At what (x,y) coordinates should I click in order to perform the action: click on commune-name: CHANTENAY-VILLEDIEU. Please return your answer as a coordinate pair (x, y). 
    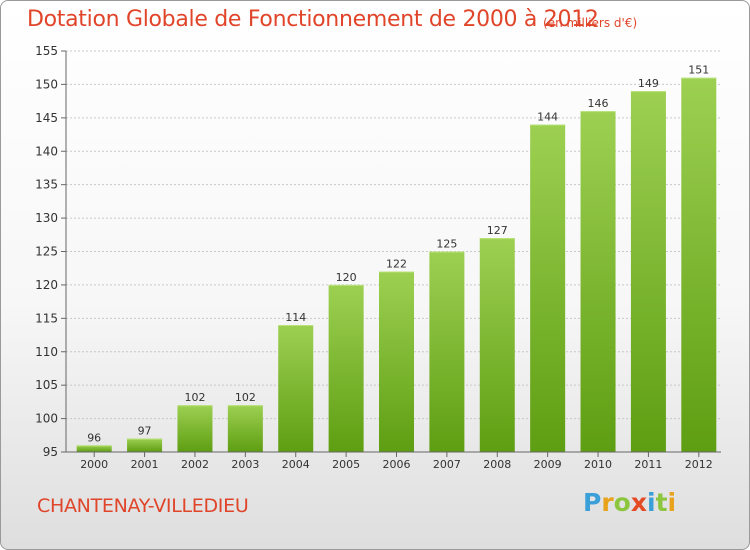
    Looking at the image, I should click on (143, 506).